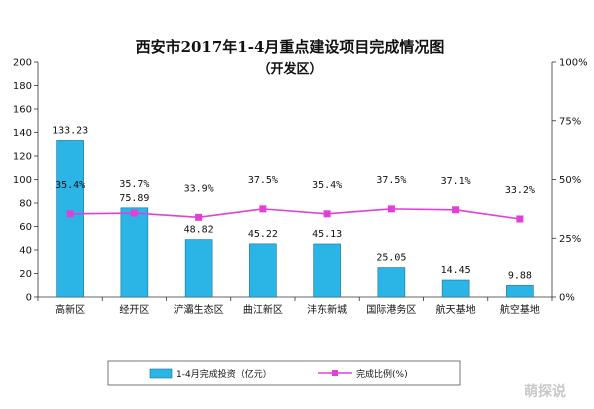  I want to click on y-right-tick-label: 0%, so click(567, 298).